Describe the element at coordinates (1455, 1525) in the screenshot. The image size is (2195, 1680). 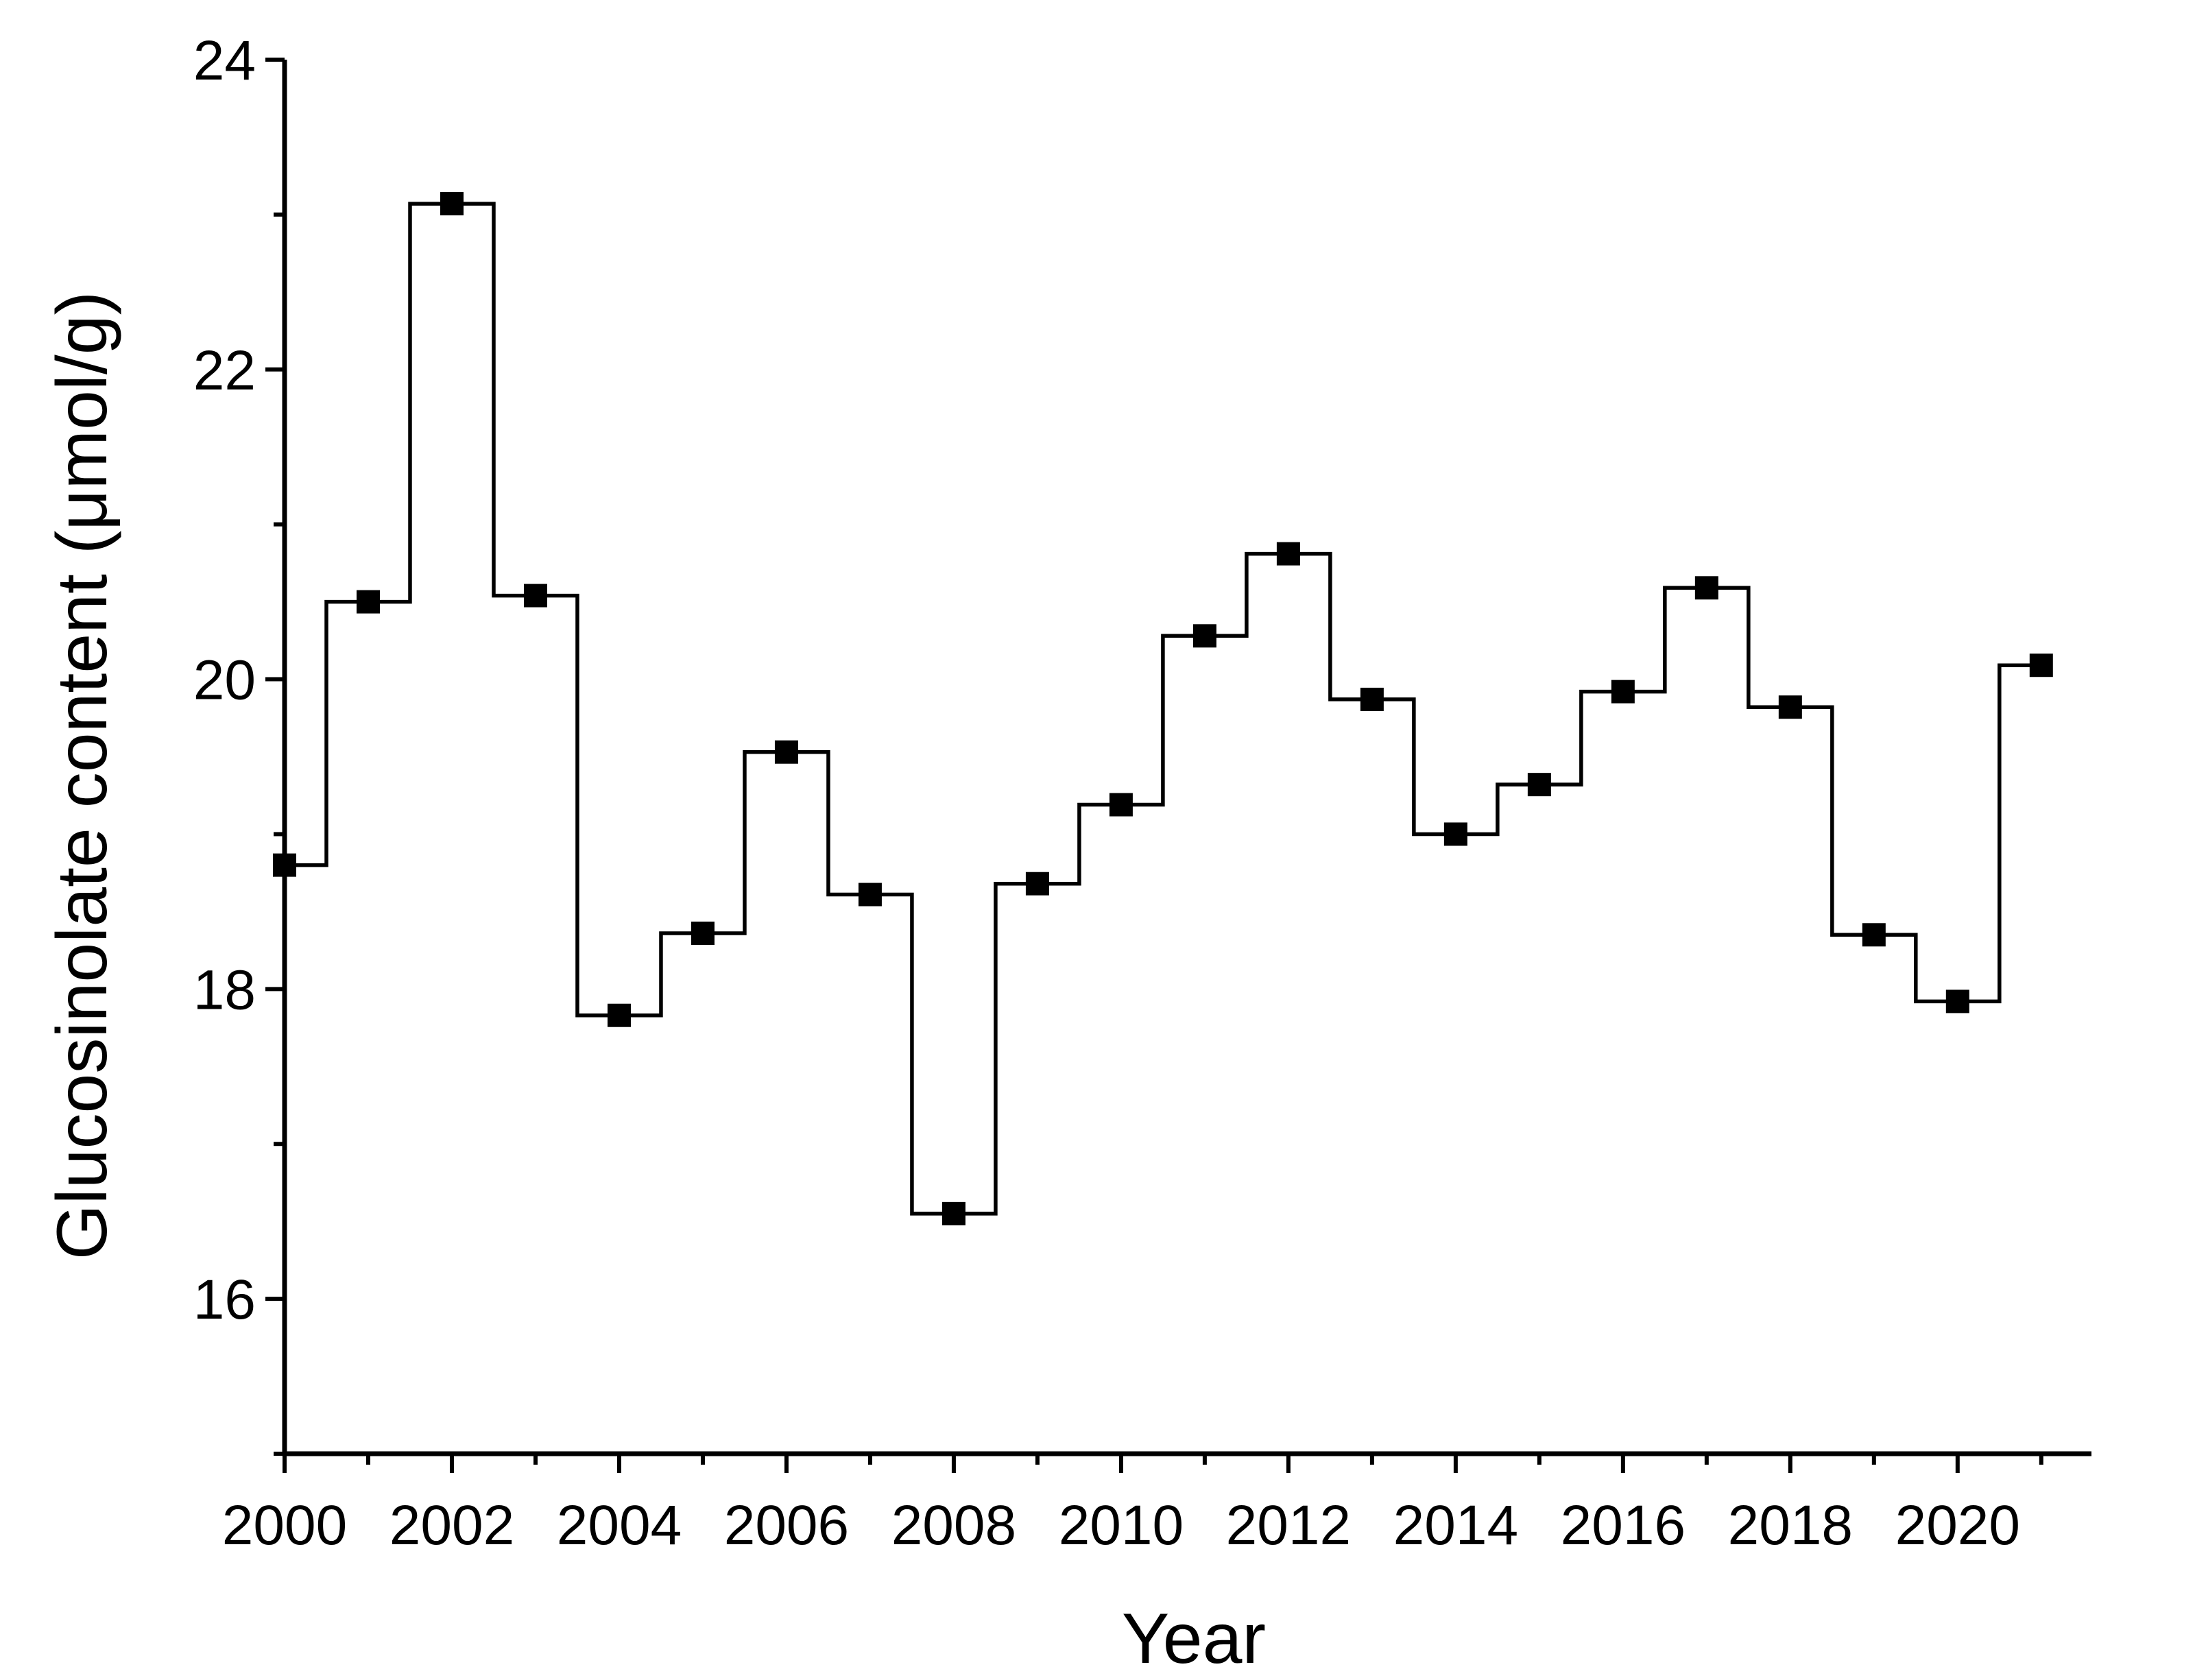
I see `x-tick-label: 2014` at that location.